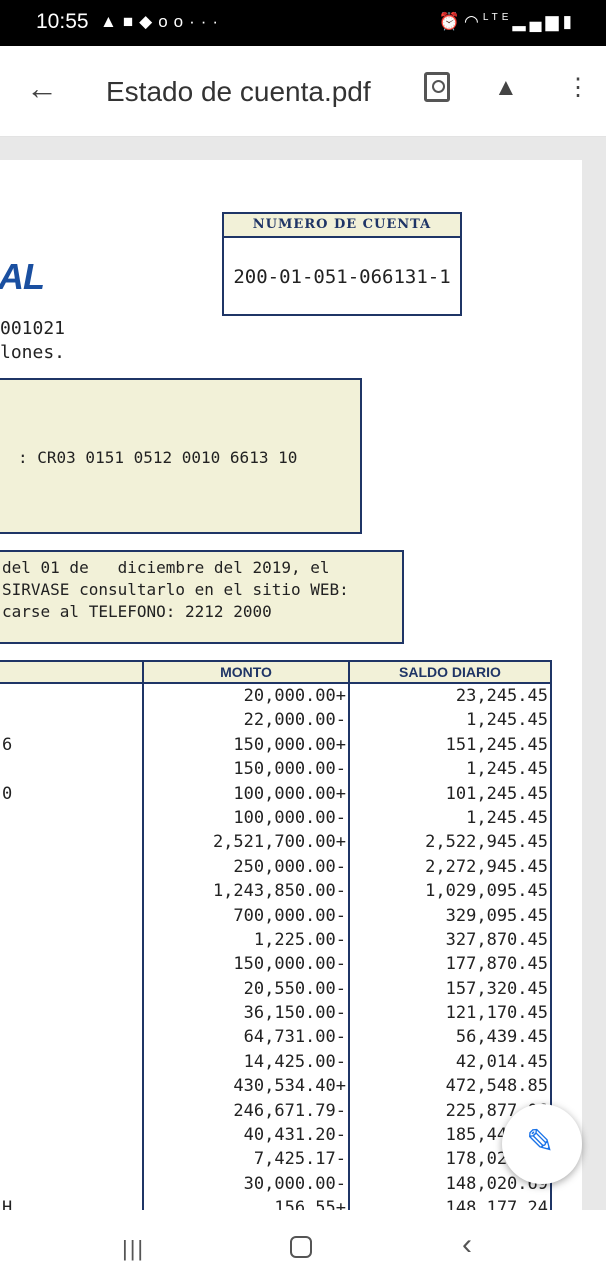 The image size is (606, 1280). Describe the element at coordinates (279, 891) in the screenshot. I see `table-cell-monto: 1,243,850.00-` at that location.